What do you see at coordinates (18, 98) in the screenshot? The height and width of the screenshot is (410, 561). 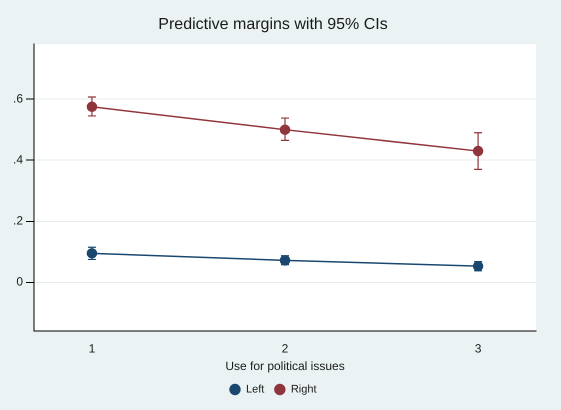 I see `y-tick-label: .6` at bounding box center [18, 98].